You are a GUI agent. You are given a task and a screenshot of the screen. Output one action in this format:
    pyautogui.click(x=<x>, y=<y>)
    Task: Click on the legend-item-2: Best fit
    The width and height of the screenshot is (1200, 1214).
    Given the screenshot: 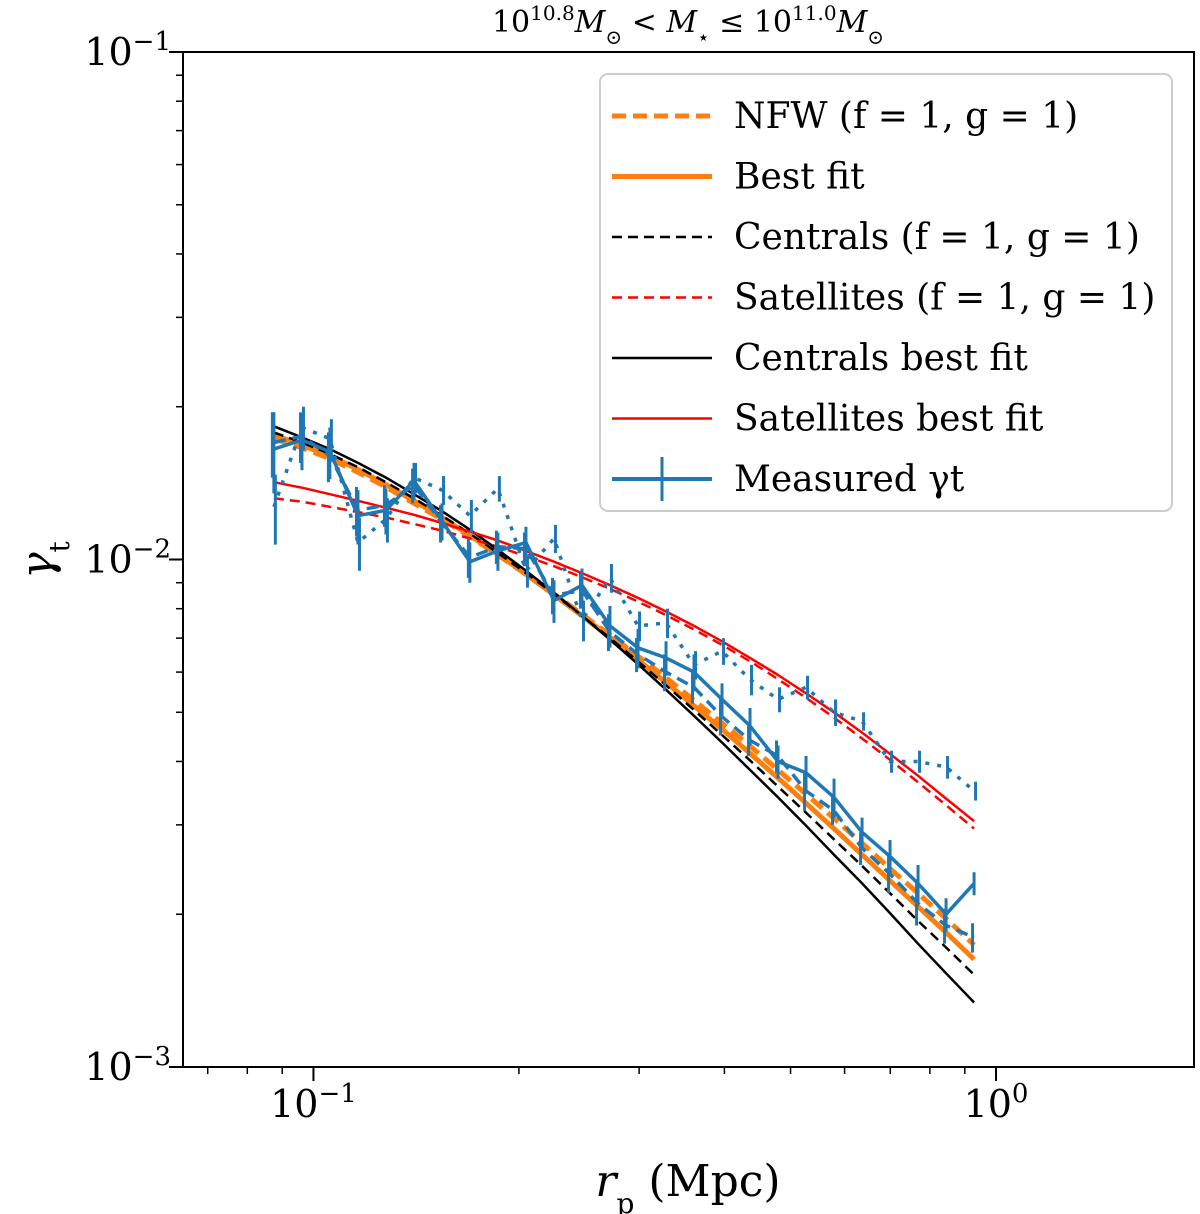 What is the action you would take?
    pyautogui.click(x=738, y=177)
    